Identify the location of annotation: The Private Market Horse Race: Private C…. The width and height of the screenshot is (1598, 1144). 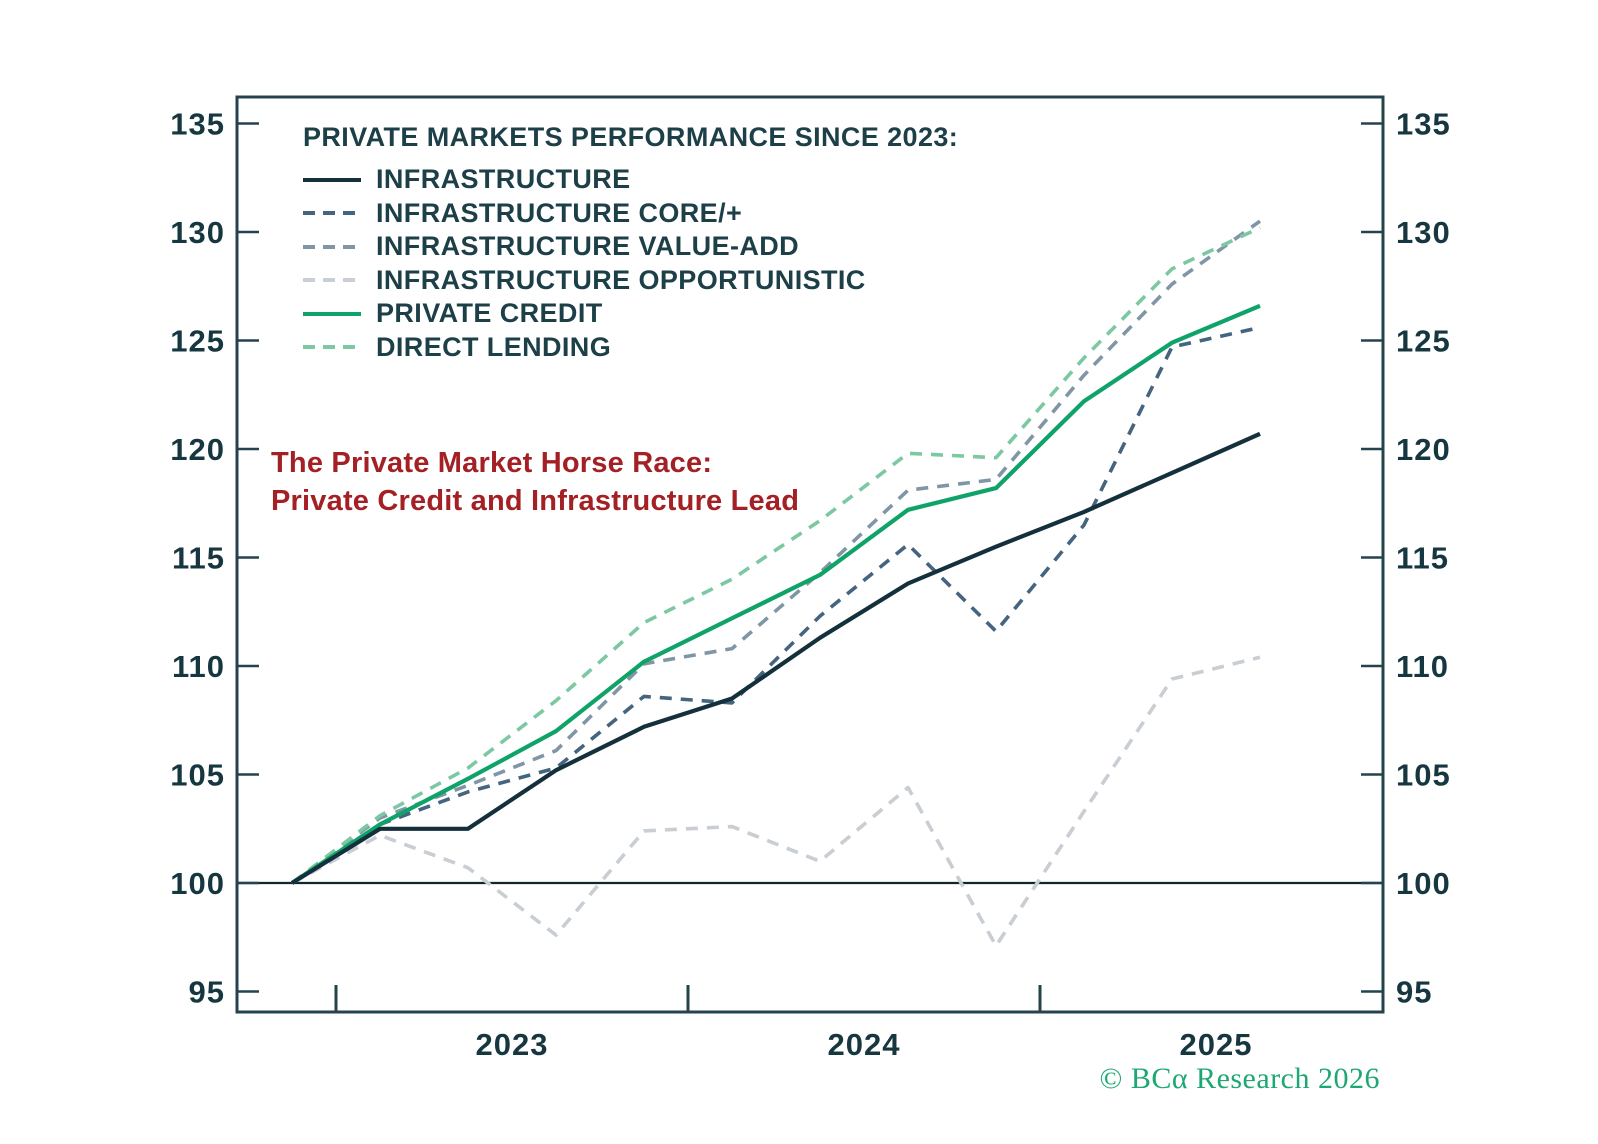
(535, 482).